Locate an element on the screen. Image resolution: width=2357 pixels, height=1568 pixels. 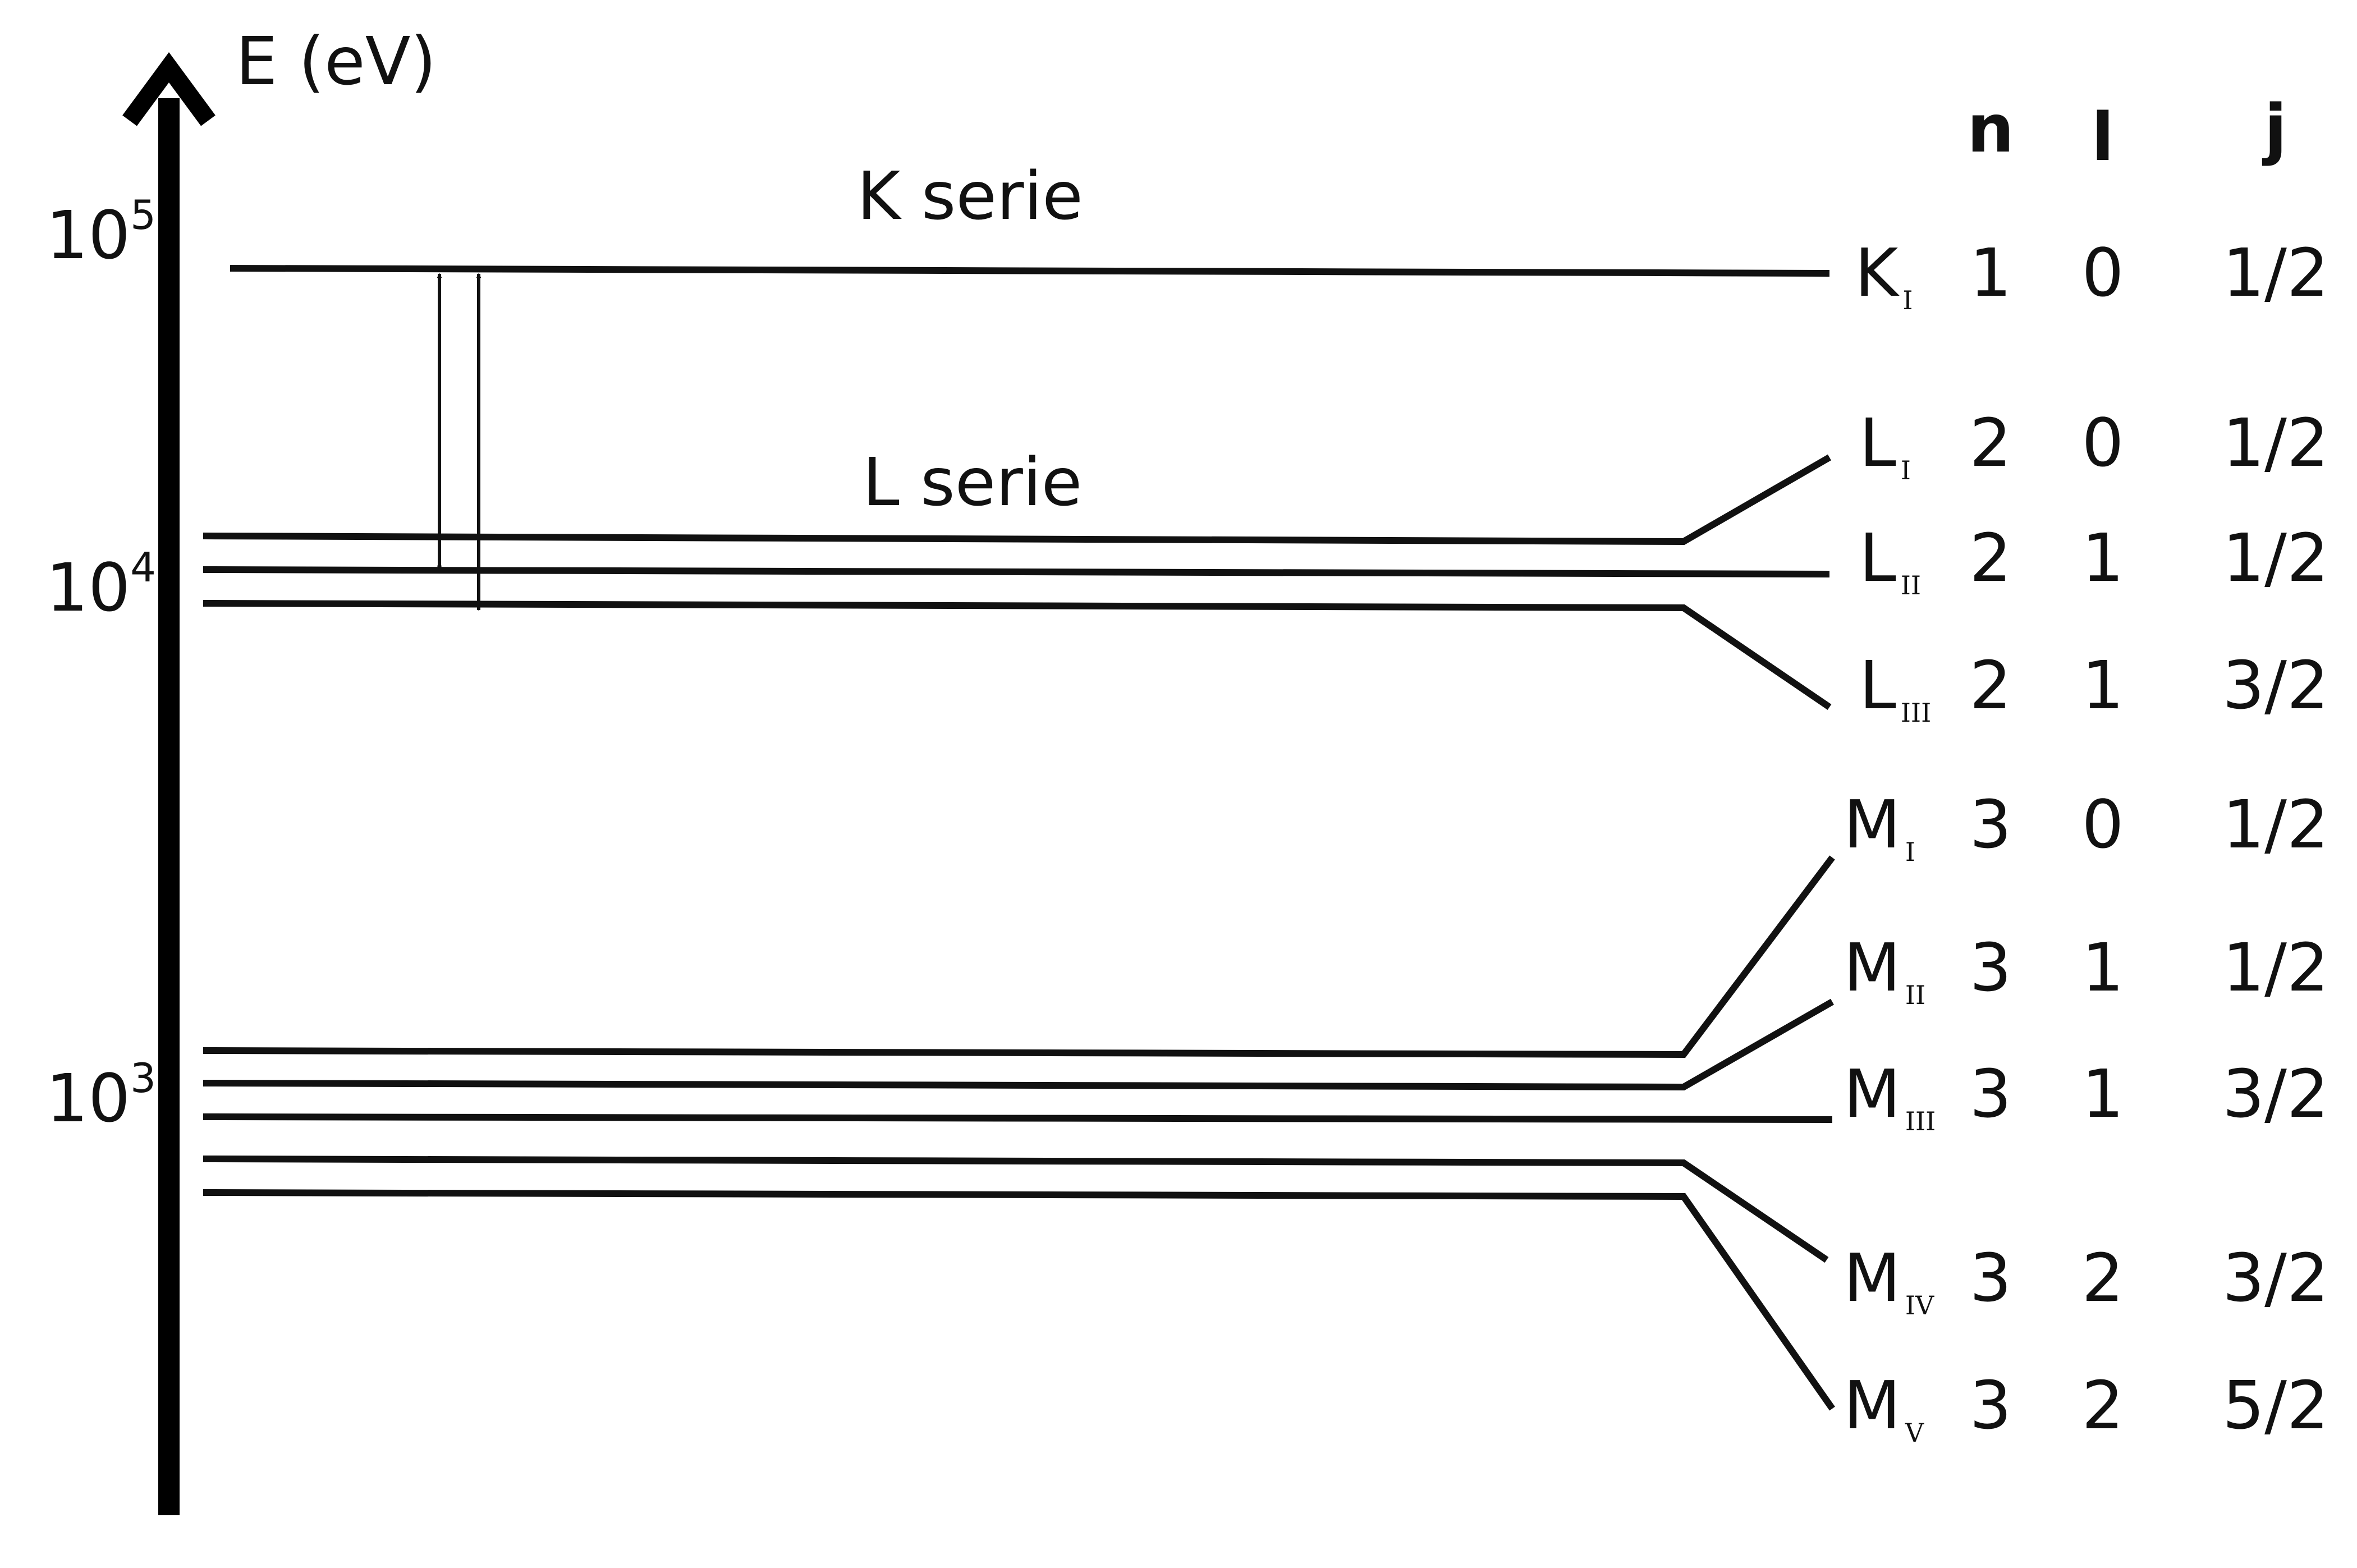
level-label-m-ii: M II is located at coordinates (1885, 970).